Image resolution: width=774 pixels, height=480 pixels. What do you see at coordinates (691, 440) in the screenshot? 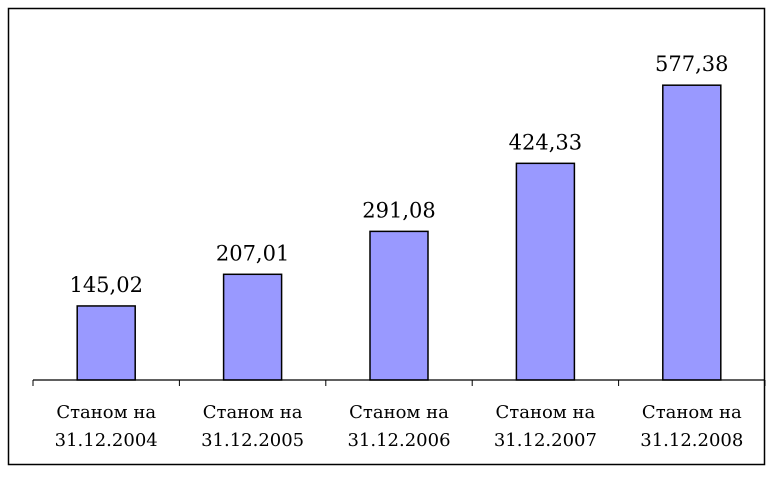
I see `x-tick-label: 31.12.2008` at bounding box center [691, 440].